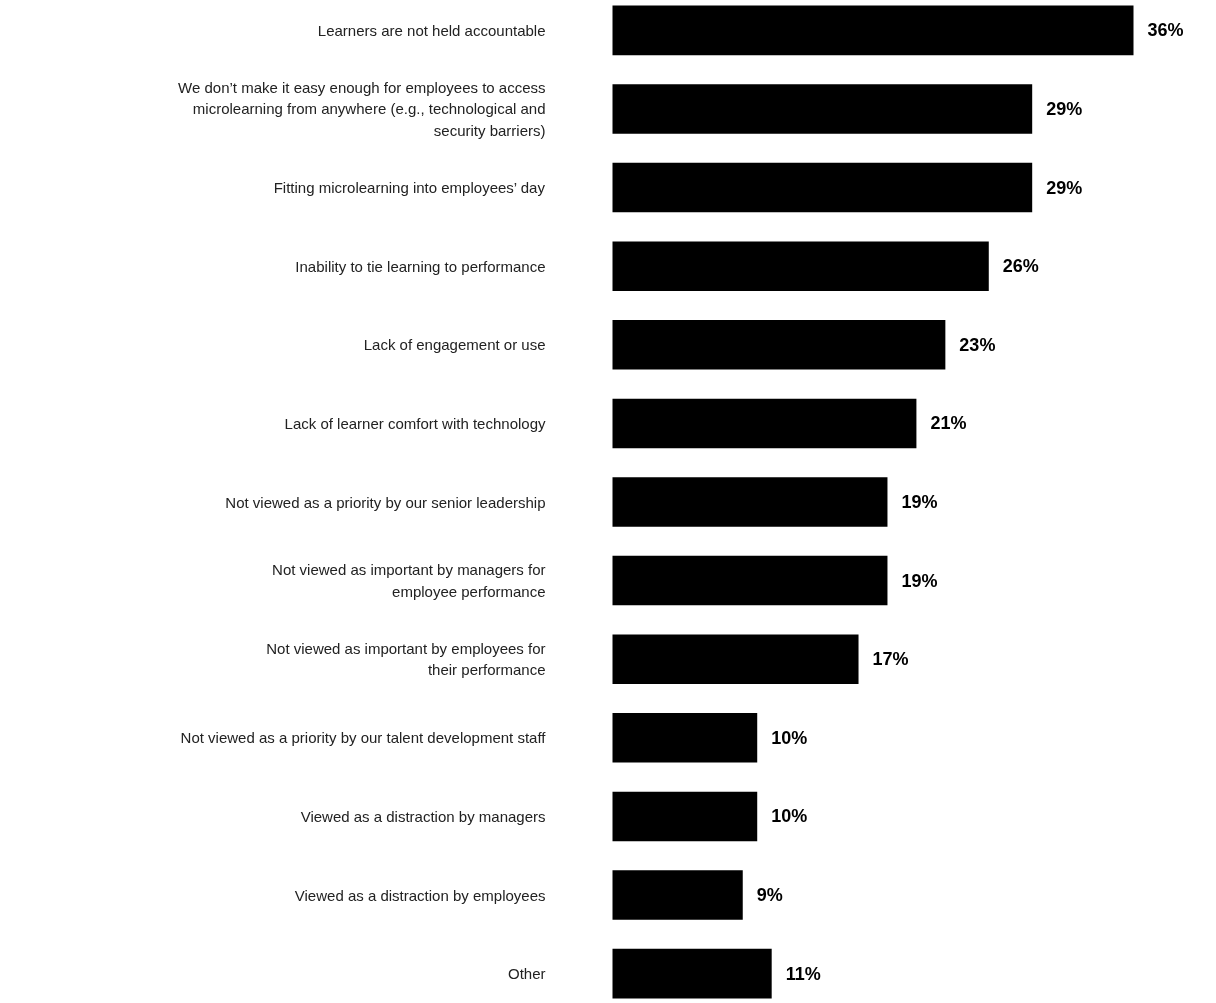 The image size is (1216, 1003). What do you see at coordinates (415, 423) in the screenshot?
I see `y-tick-label: Lack of learner comfort with technology` at bounding box center [415, 423].